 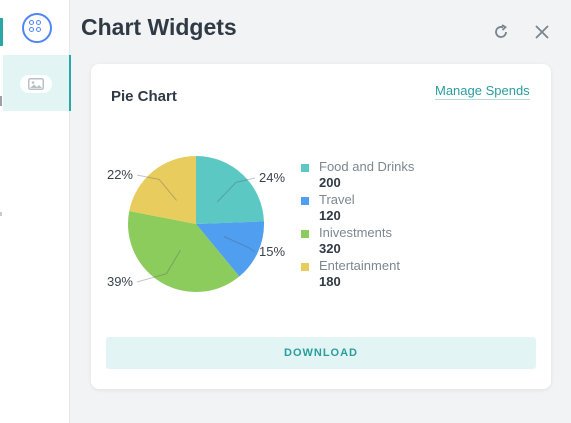 What do you see at coordinates (120, 281) in the screenshot?
I see `pie-data-label: 39%` at bounding box center [120, 281].